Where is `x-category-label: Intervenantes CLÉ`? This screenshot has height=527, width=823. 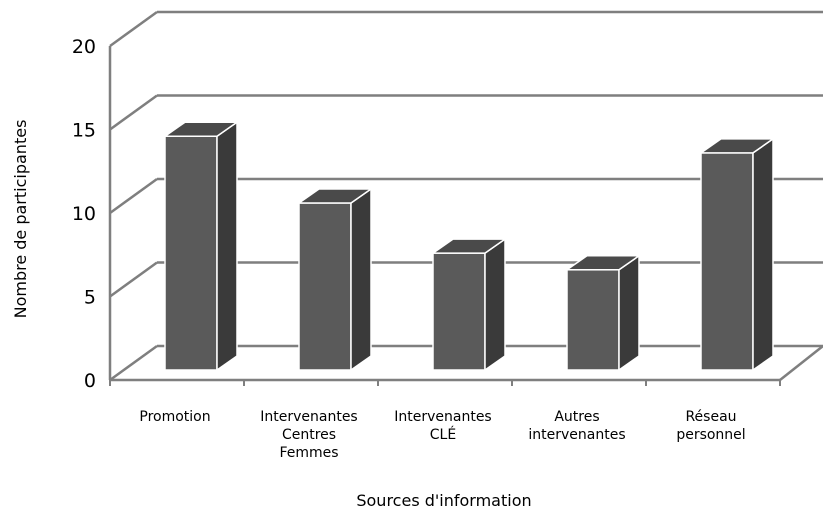 x-category-label: Intervenantes CLÉ is located at coordinates (442, 426).